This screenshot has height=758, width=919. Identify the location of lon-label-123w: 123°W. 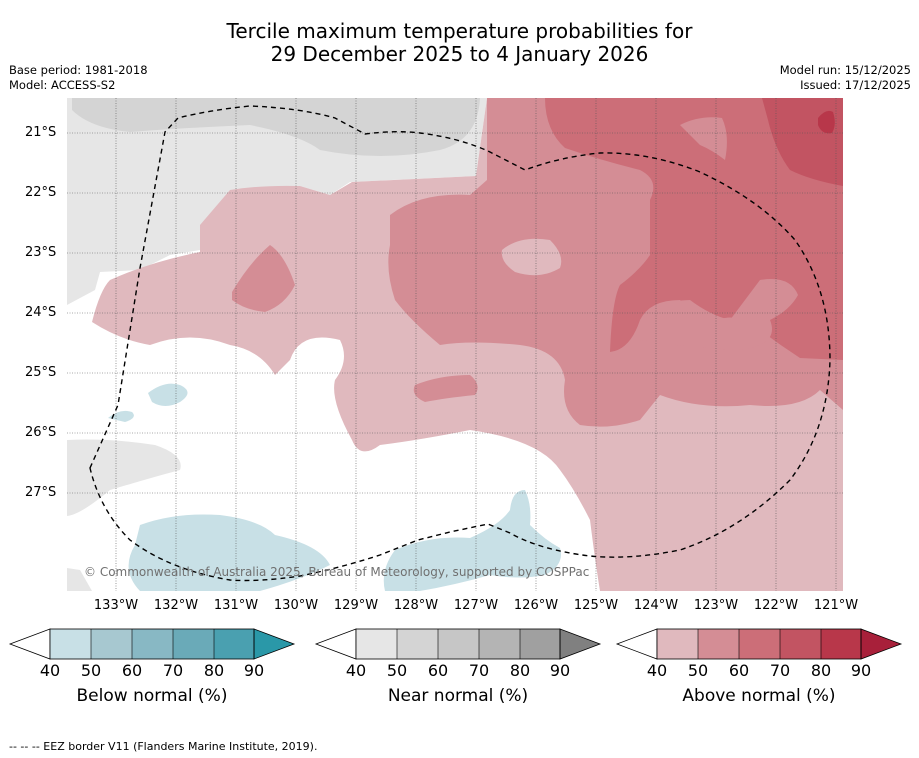
(716, 605).